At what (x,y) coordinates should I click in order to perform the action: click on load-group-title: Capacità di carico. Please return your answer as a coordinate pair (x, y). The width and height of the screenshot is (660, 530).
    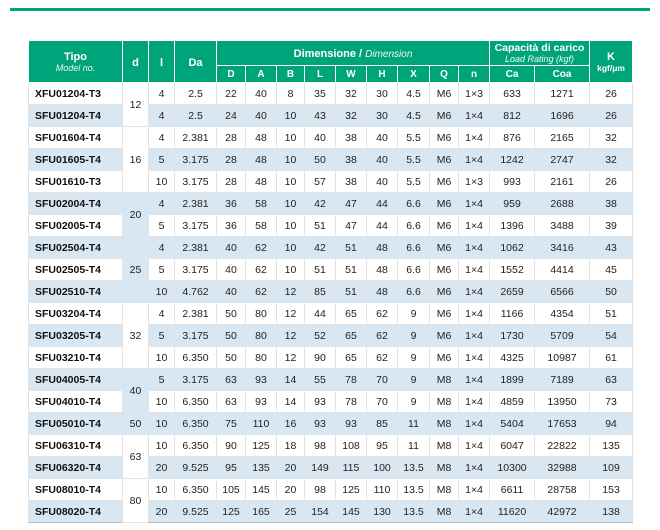
    Looking at the image, I should click on (539, 48).